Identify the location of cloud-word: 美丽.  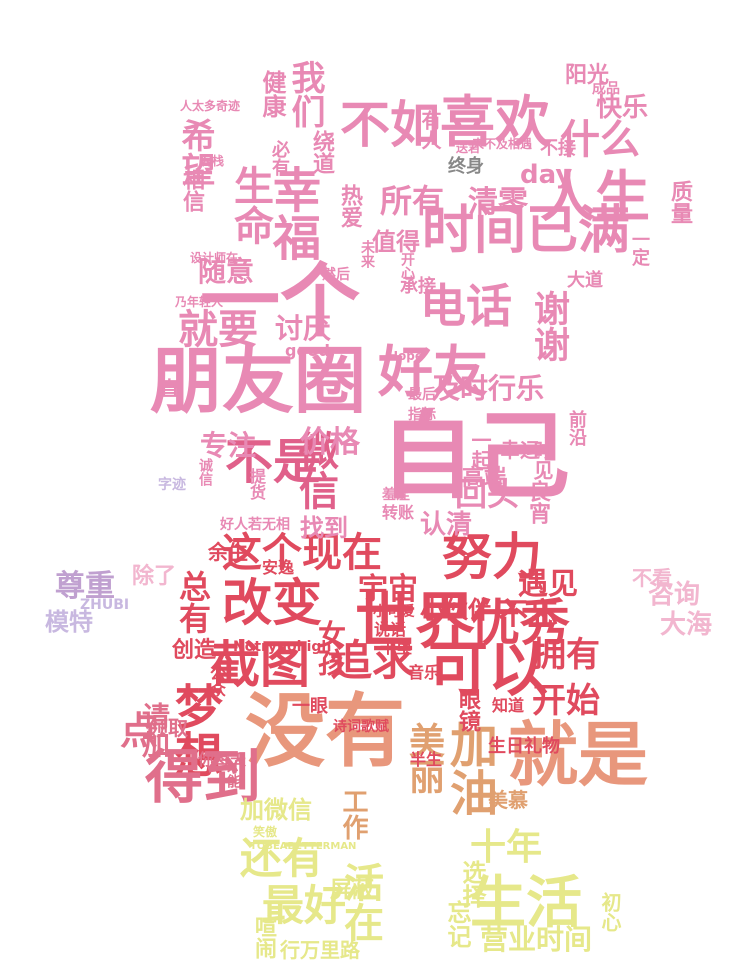
(423, 758).